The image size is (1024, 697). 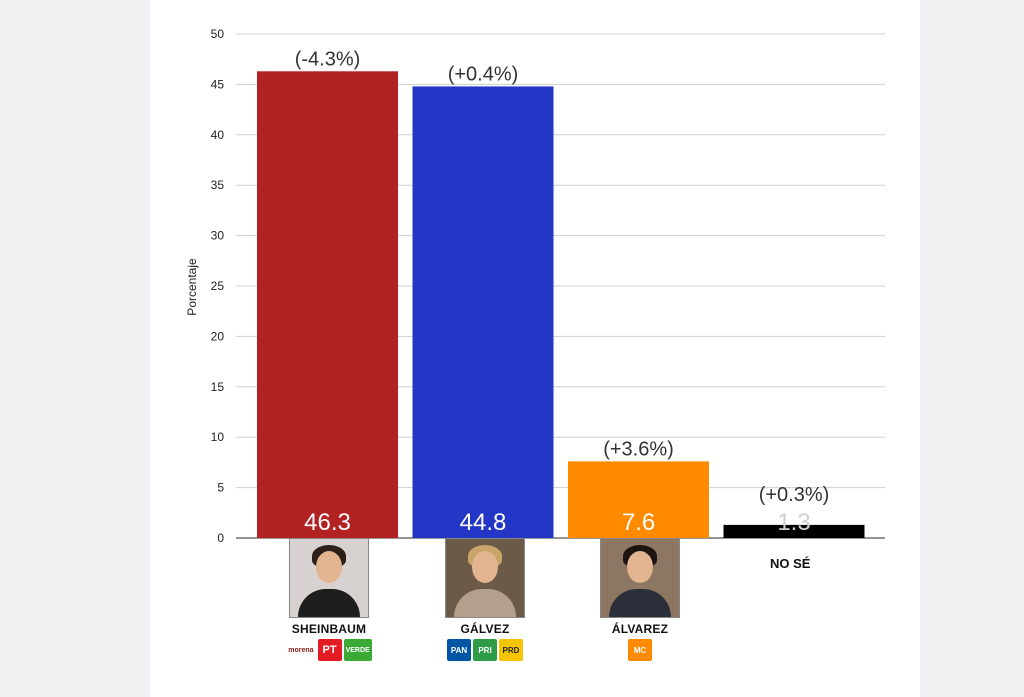 I want to click on y-tick-label: 25, so click(x=218, y=286).